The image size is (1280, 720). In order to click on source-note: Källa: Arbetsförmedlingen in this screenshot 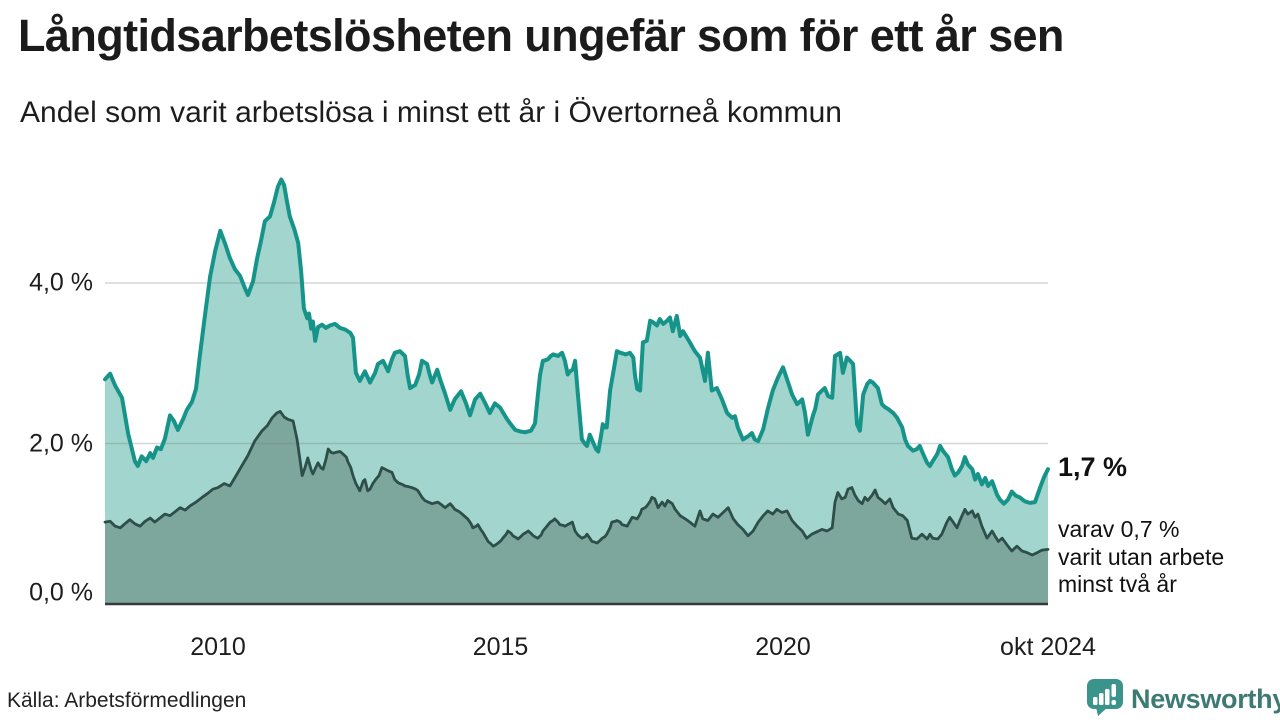, I will do `click(127, 700)`.